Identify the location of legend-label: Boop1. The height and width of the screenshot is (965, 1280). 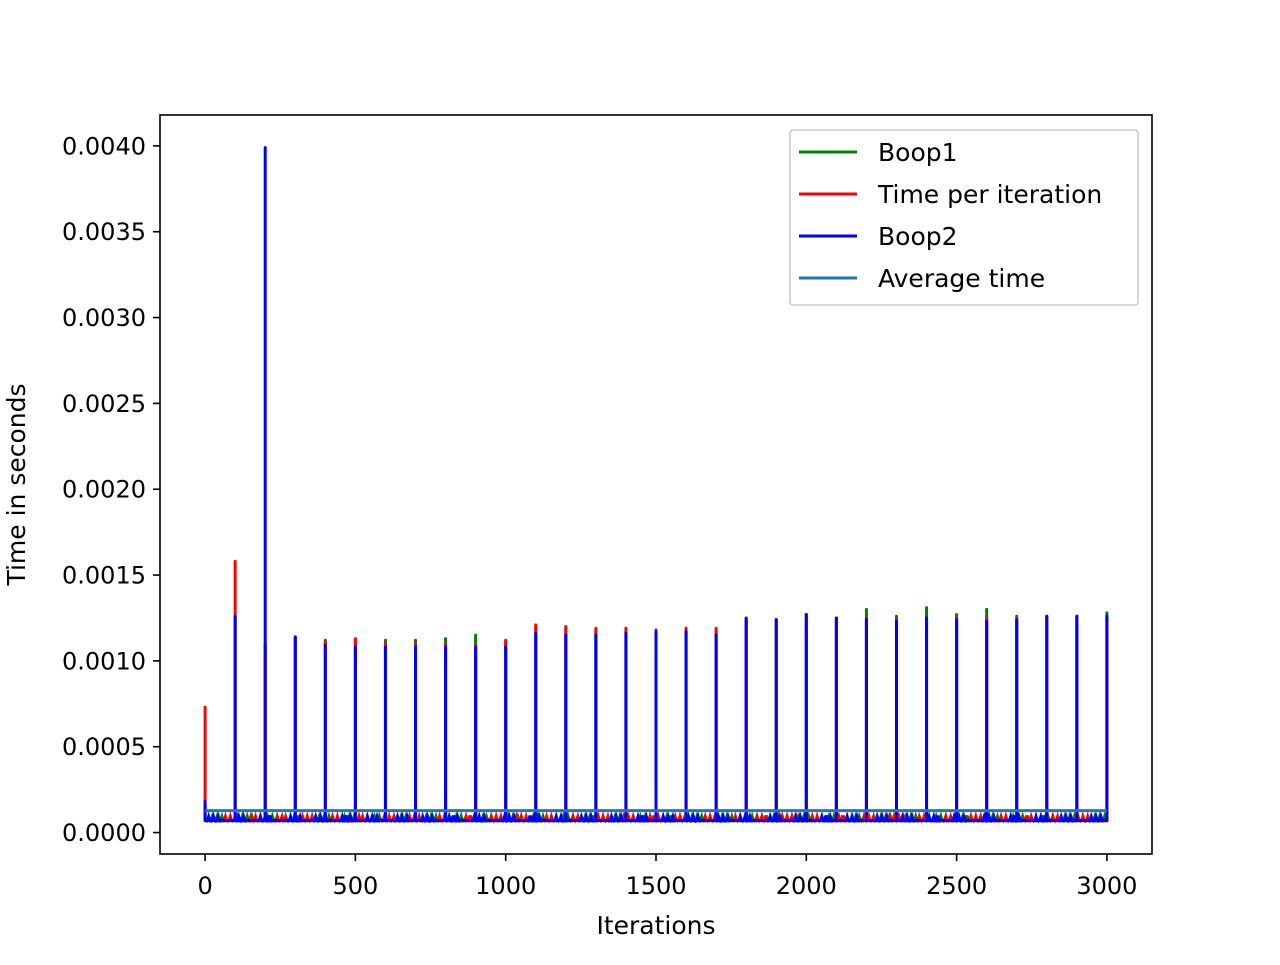
(918, 152).